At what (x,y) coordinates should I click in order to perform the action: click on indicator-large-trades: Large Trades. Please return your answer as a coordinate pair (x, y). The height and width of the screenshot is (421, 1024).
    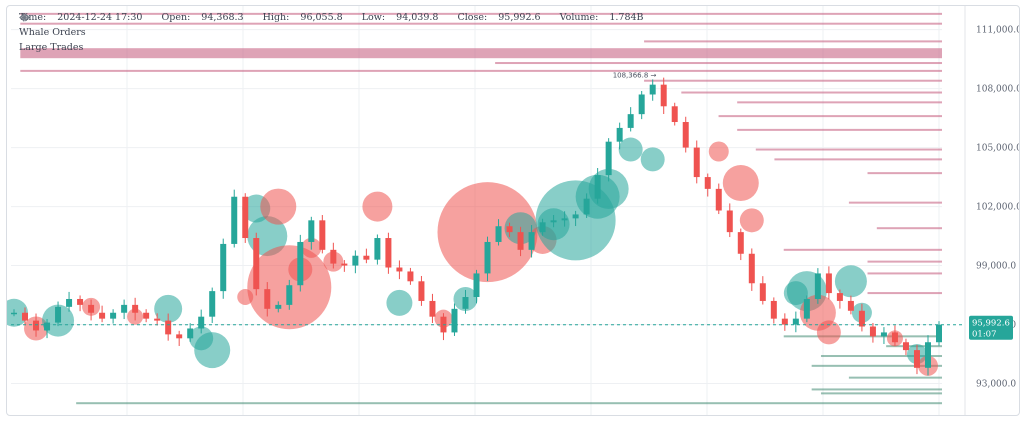
    Looking at the image, I should click on (339, 33).